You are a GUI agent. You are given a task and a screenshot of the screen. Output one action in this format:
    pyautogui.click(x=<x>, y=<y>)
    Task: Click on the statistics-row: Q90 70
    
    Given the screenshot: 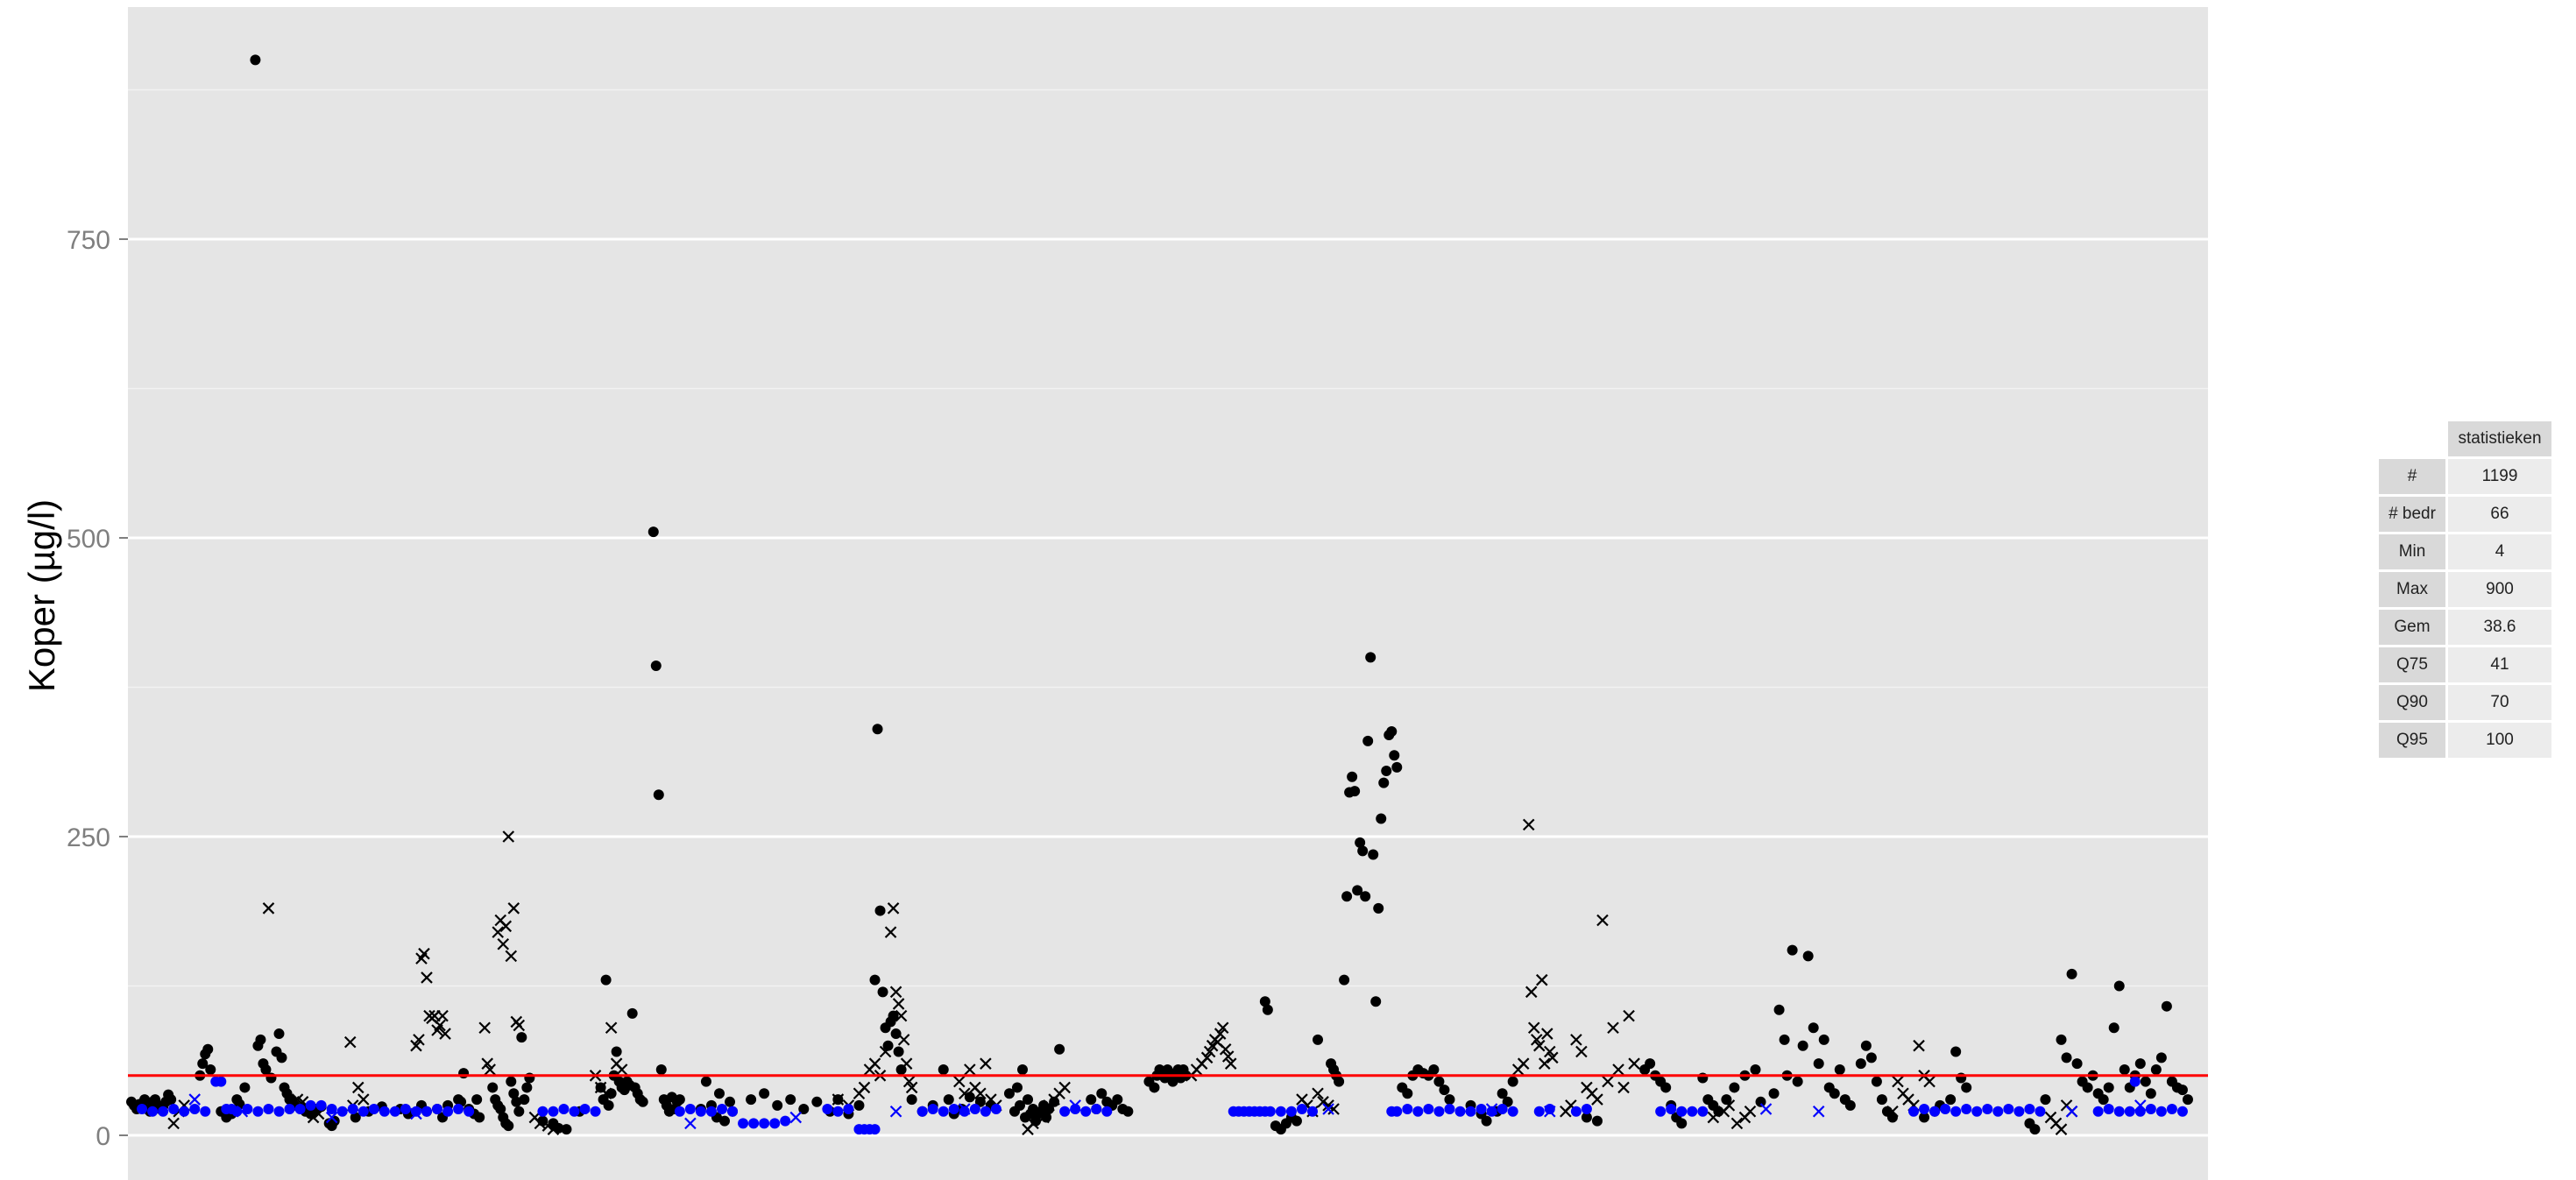 What is the action you would take?
    pyautogui.click(x=2465, y=702)
    